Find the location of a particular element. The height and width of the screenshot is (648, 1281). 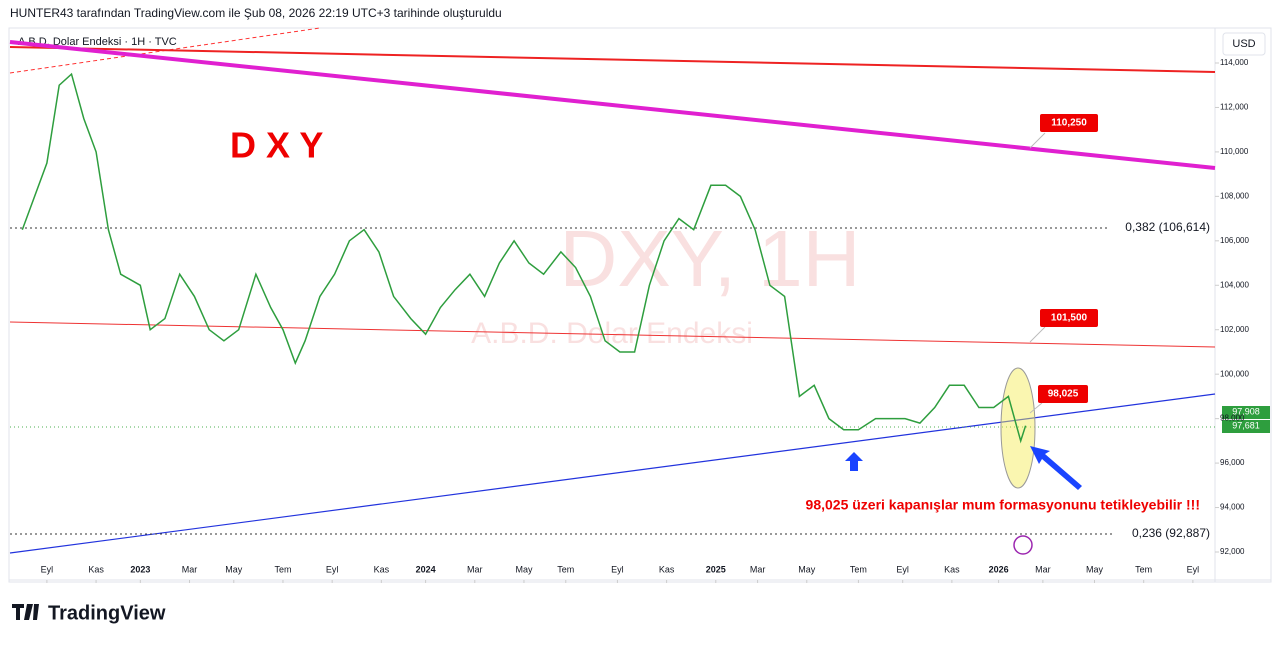

chart-title: A.B.D. Dolar Endeksi · 1H · TVC is located at coordinates (97, 42).